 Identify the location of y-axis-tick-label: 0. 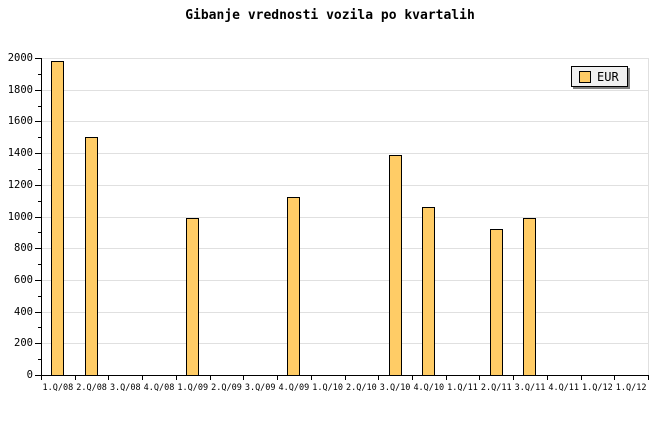
(29, 375).